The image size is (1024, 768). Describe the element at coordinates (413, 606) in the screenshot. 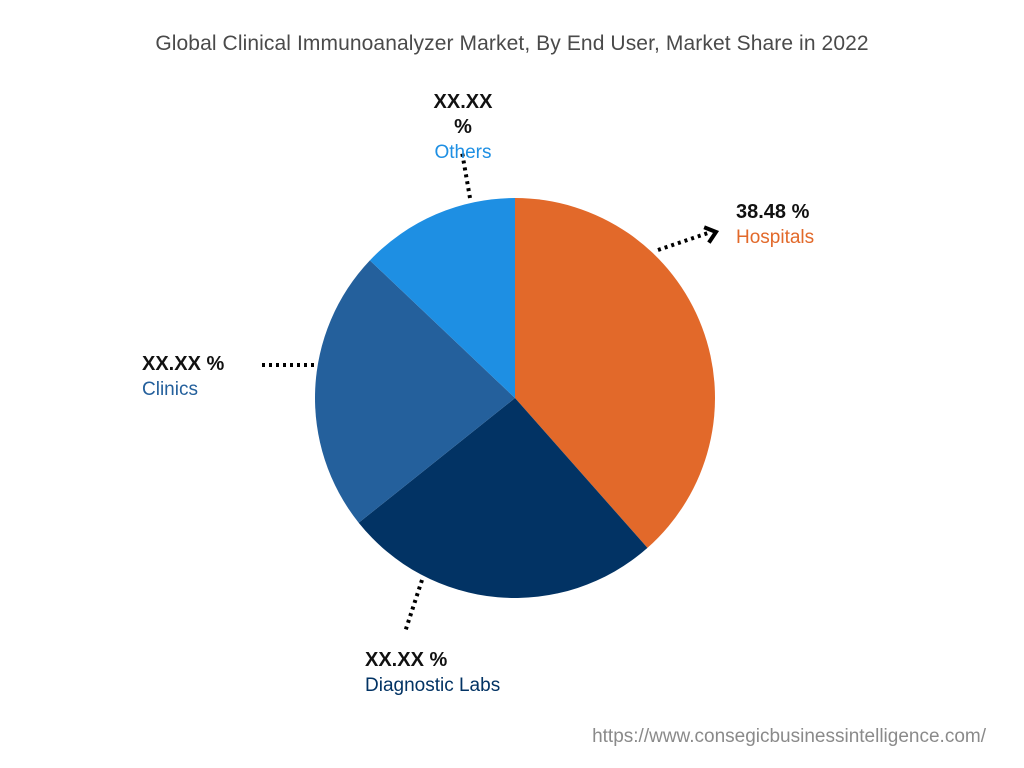

I see `leader-diagnostic-labs` at that location.